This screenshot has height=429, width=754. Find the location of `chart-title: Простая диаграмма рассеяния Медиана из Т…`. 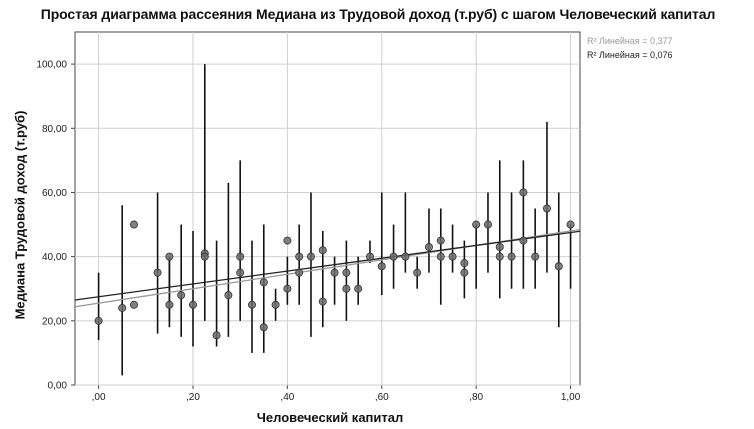

chart-title: Простая диаграмма рассеяния Медиана из Т… is located at coordinates (378, 14).